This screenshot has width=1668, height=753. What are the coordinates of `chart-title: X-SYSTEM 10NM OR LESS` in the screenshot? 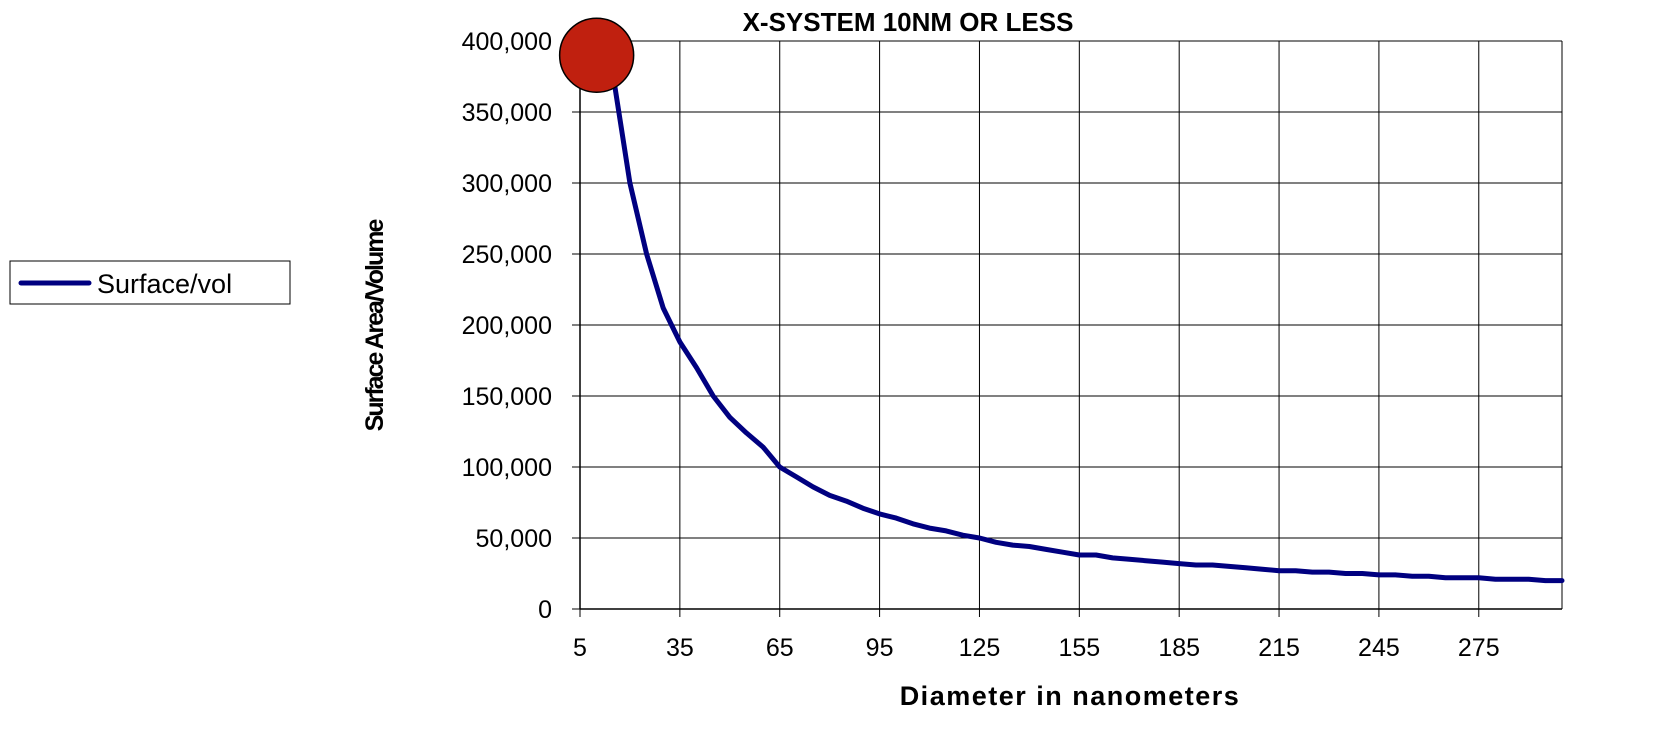 It's located at (908, 22).